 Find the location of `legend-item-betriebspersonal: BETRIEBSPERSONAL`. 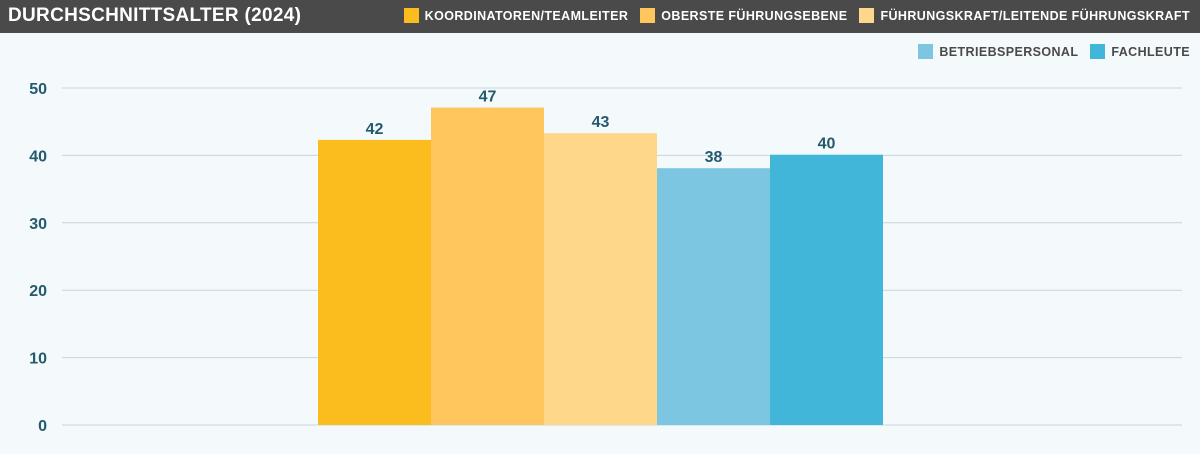

legend-item-betriebspersonal: BETRIEBSPERSONAL is located at coordinates (998, 51).